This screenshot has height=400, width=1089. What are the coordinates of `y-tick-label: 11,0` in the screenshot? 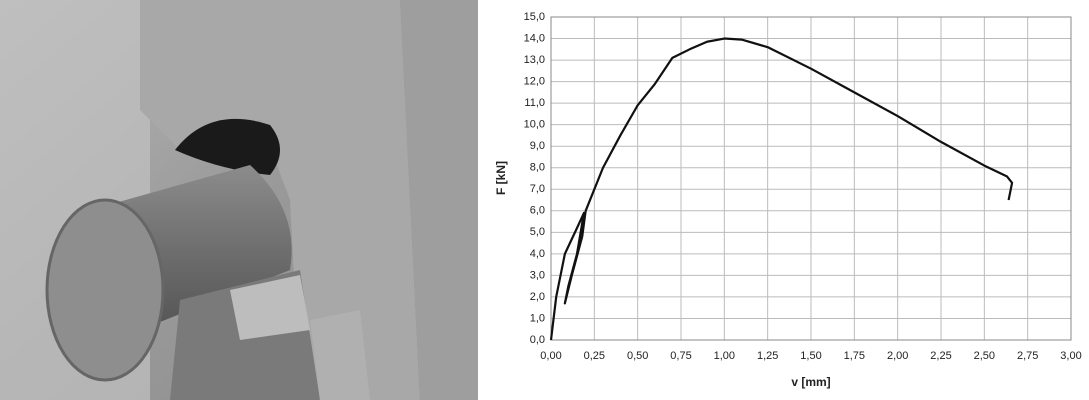 It's located at (534, 103).